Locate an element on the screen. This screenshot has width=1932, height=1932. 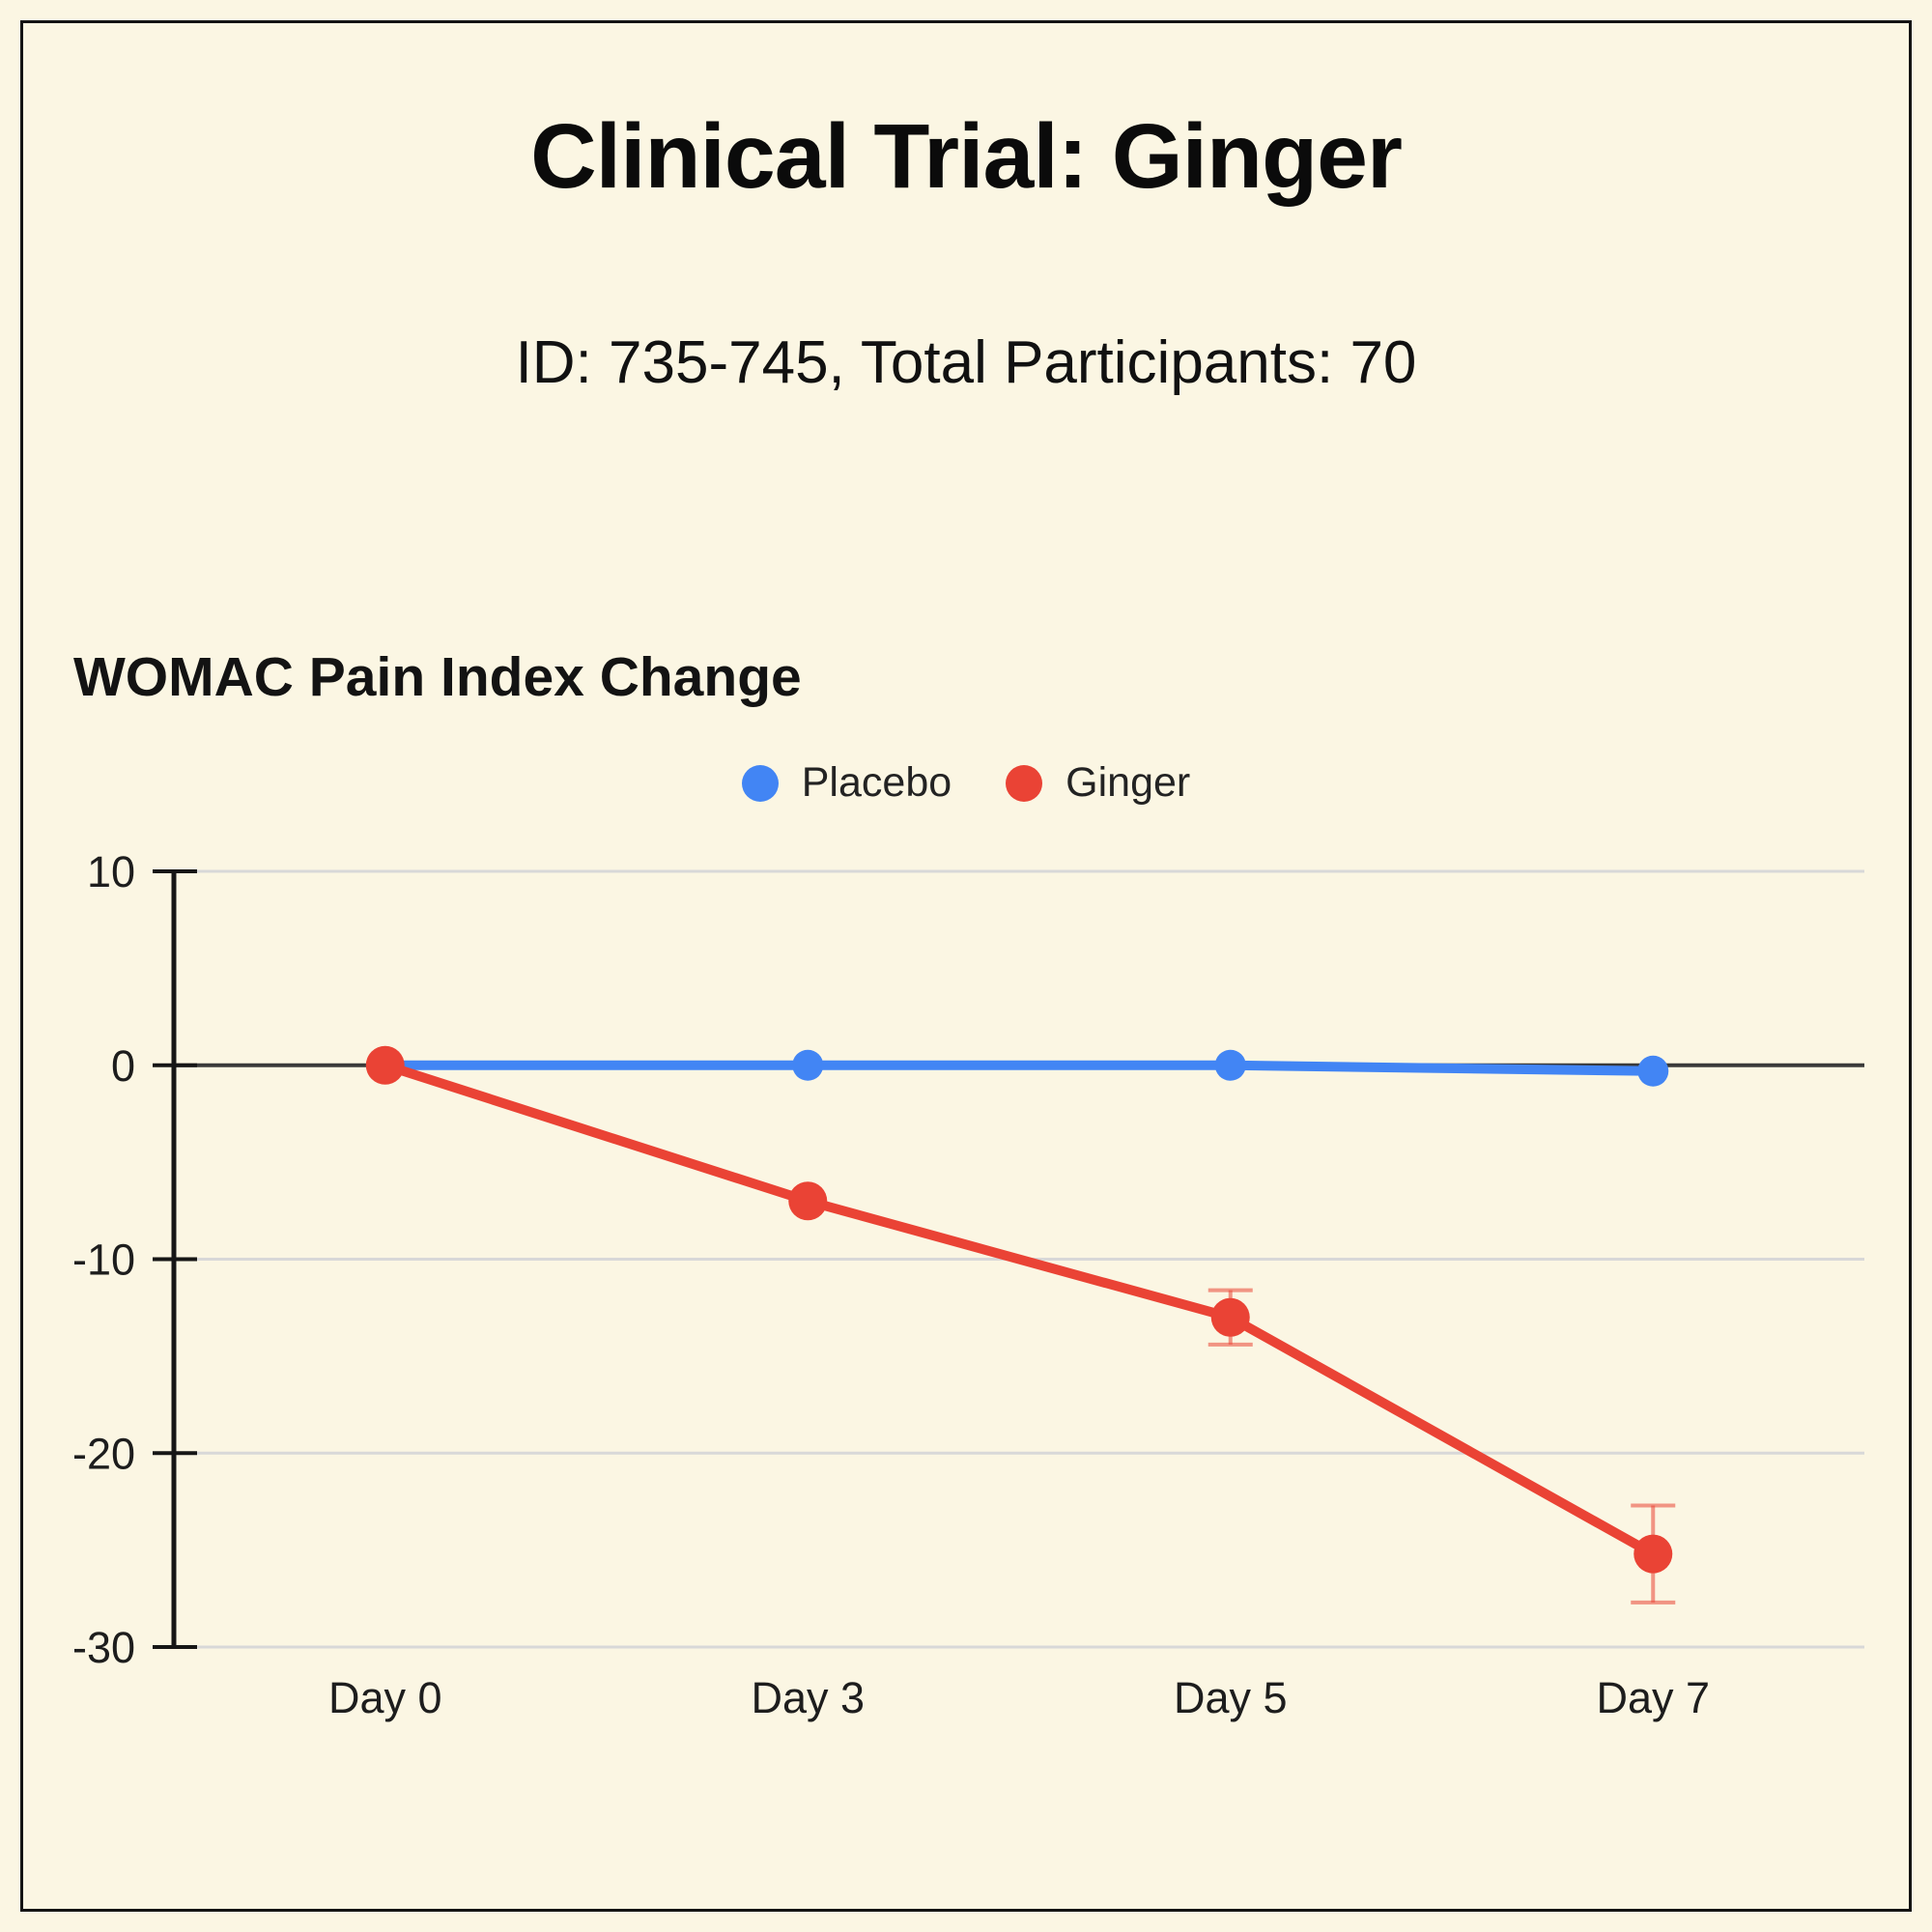
y-tick-label: -10 is located at coordinates (103, 1260).